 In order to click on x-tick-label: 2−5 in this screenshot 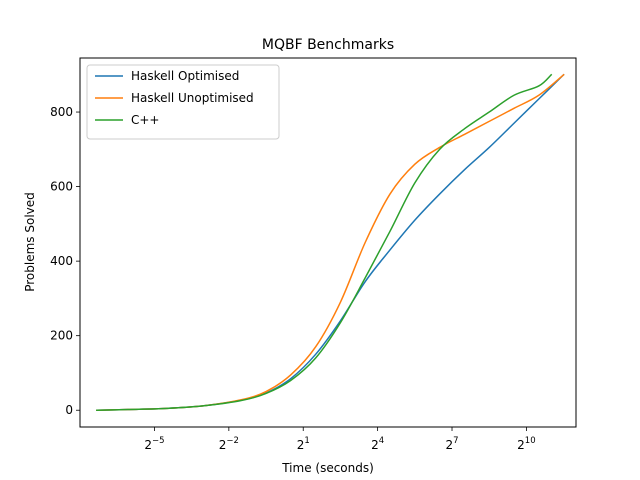, I will do `click(154, 444)`.